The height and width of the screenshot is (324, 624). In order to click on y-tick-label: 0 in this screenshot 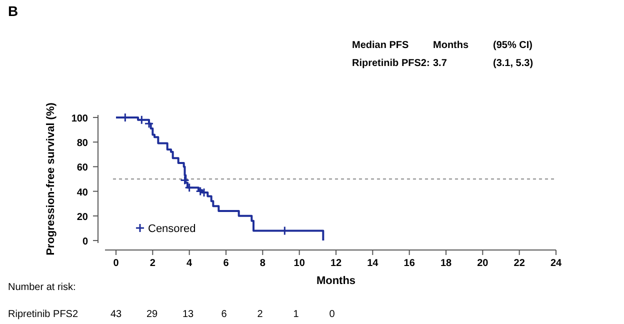, I will do `click(85, 242)`.